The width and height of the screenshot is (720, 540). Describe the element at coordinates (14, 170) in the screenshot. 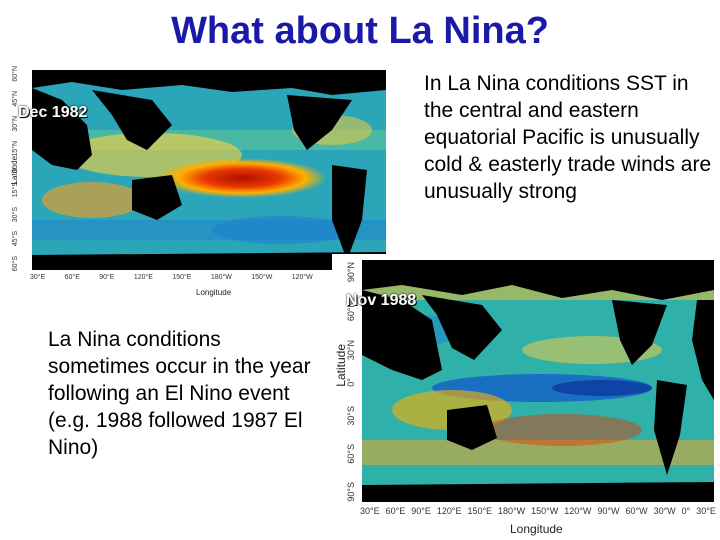

I see `map1-latitude-label: Latitude` at that location.